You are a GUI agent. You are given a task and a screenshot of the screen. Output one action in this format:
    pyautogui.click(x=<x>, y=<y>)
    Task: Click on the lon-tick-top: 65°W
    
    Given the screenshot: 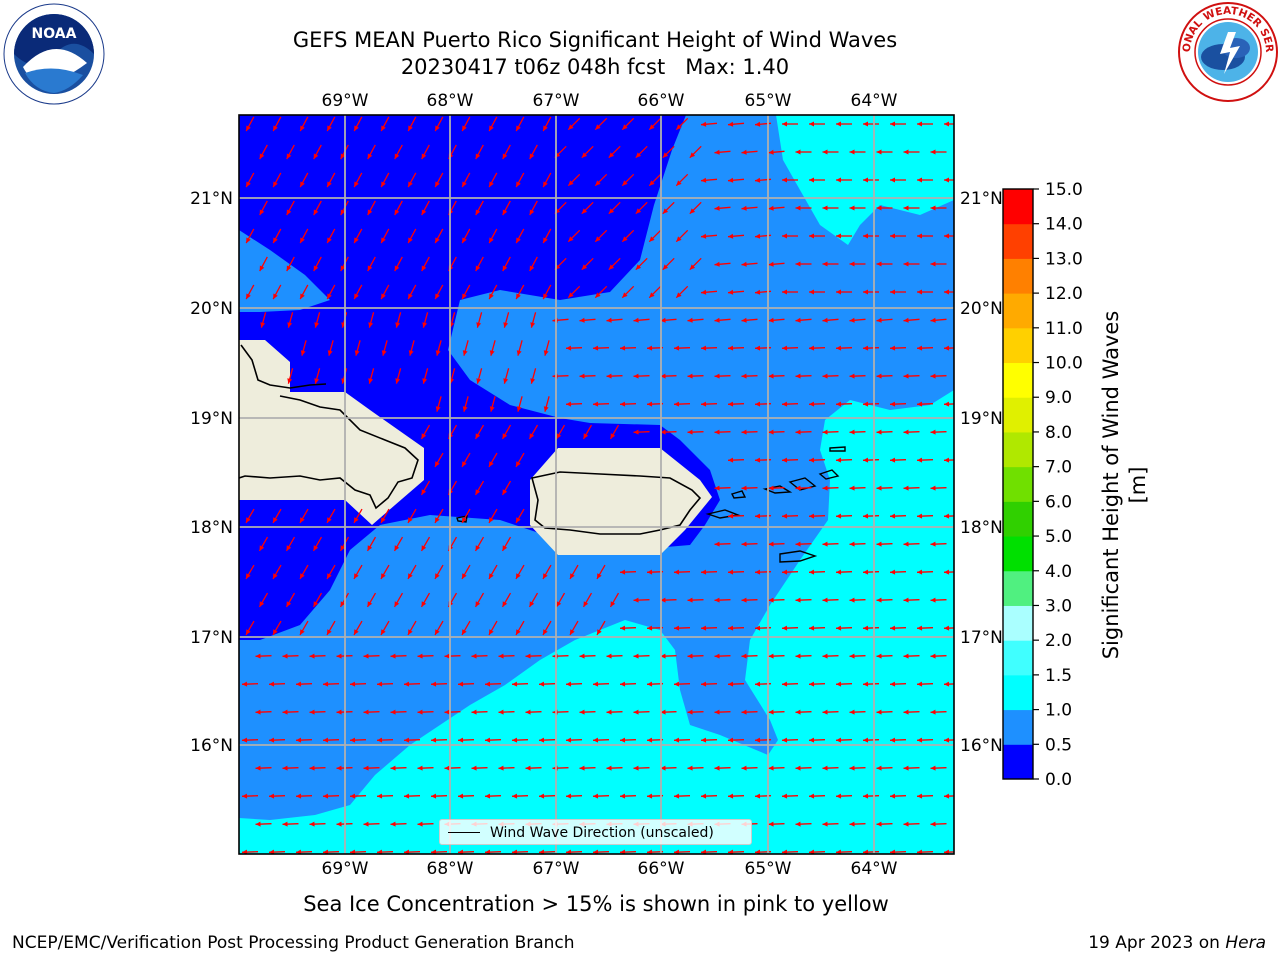 What is the action you would take?
    pyautogui.click(x=768, y=101)
    